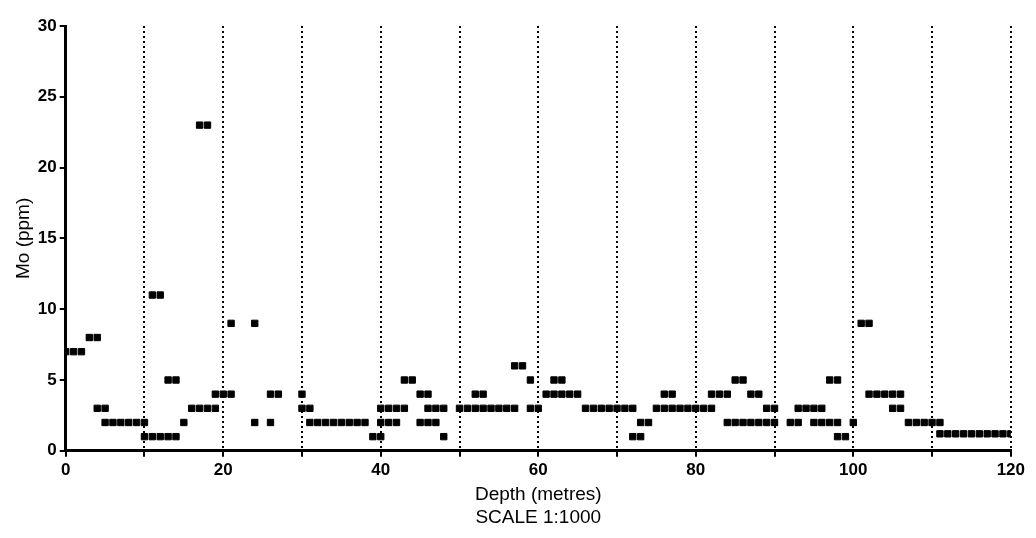  Describe the element at coordinates (52, 450) in the screenshot. I see `y-tick-label: 0` at that location.